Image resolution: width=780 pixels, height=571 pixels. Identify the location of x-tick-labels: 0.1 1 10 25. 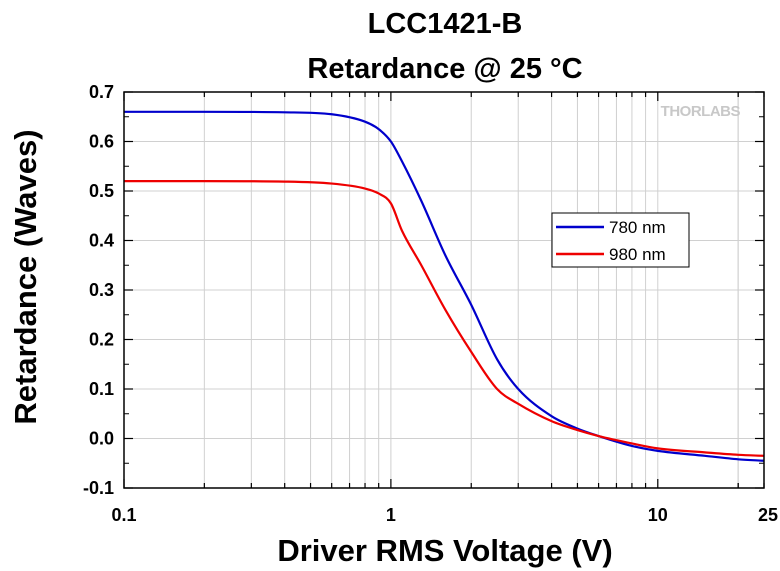
(444, 515).